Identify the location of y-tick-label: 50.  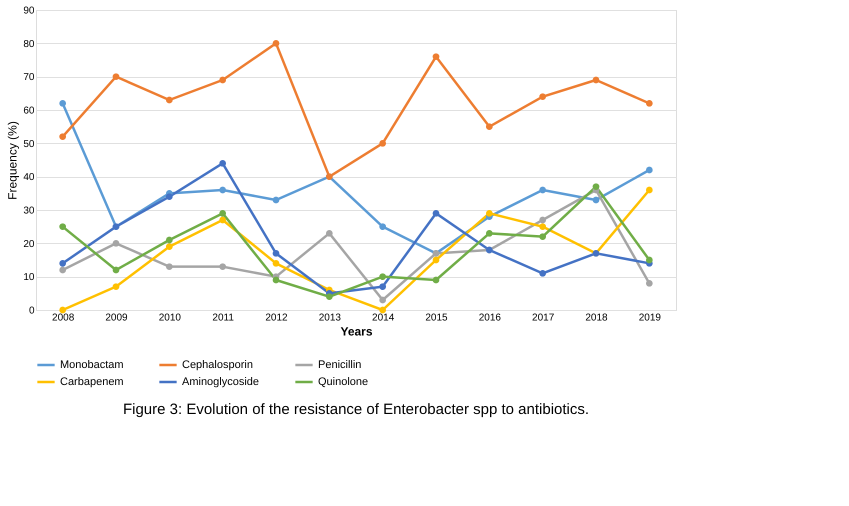
(29, 144).